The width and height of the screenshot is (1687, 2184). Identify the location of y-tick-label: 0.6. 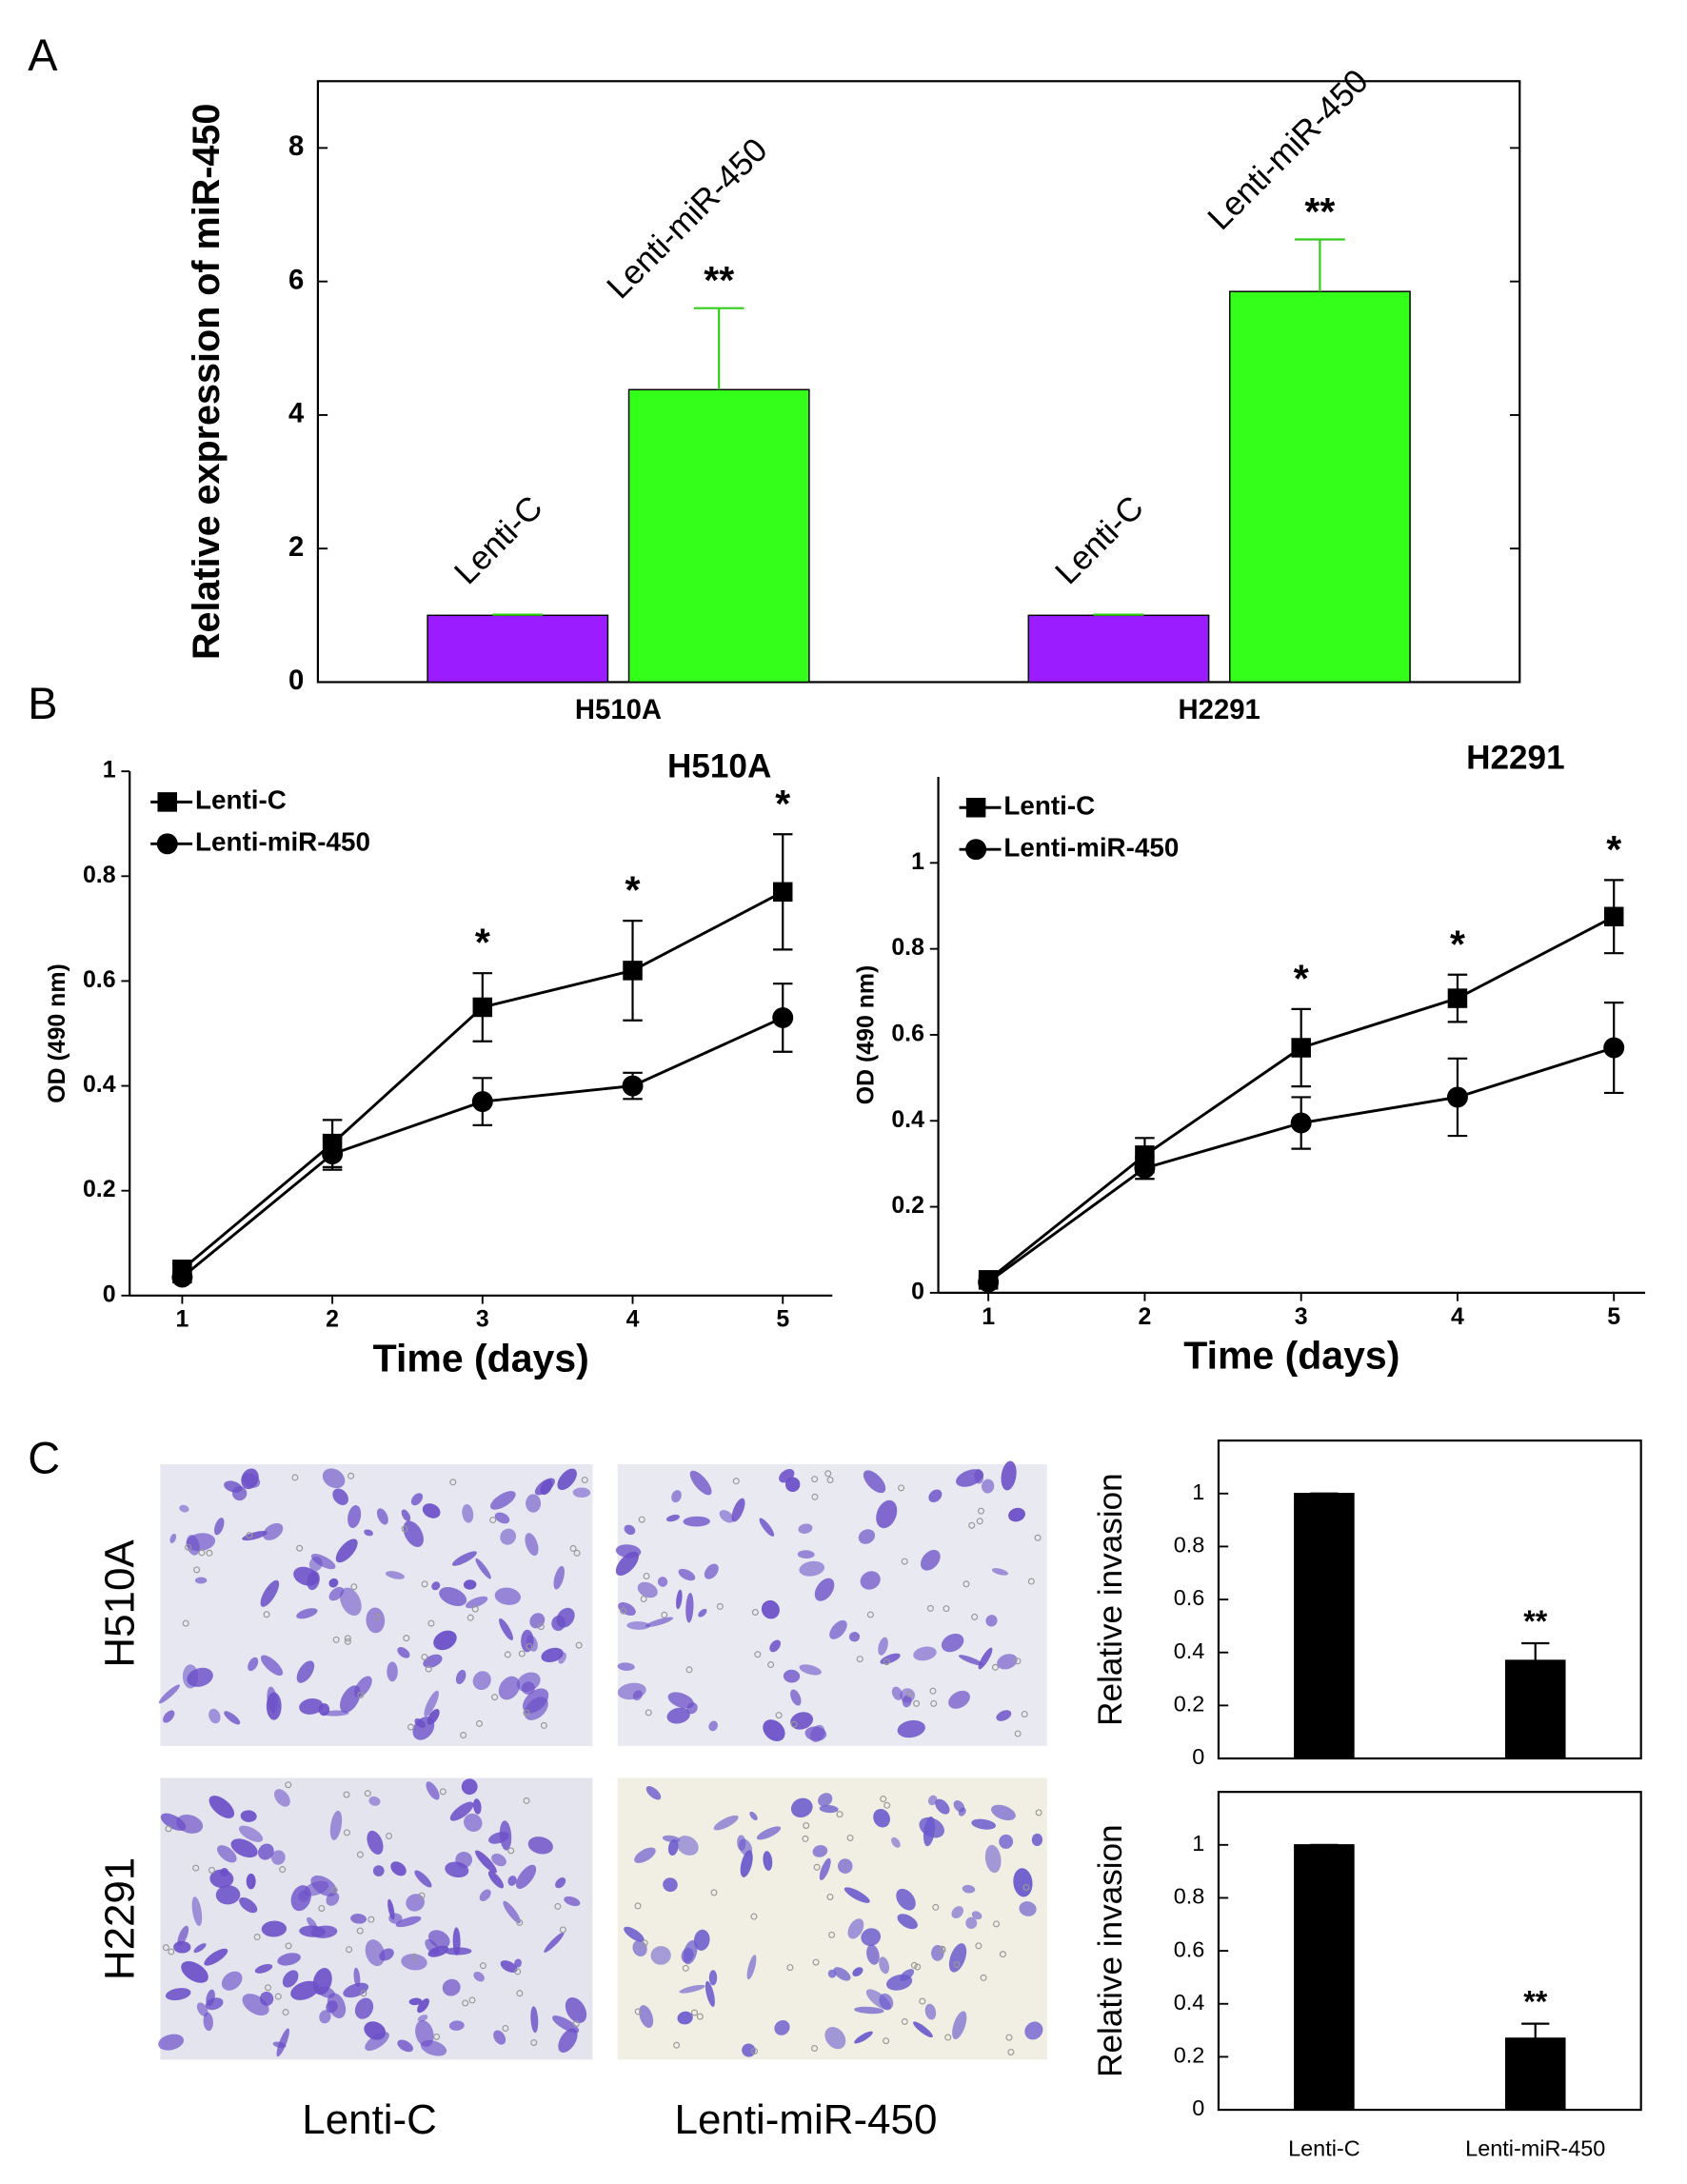
(907, 1034).